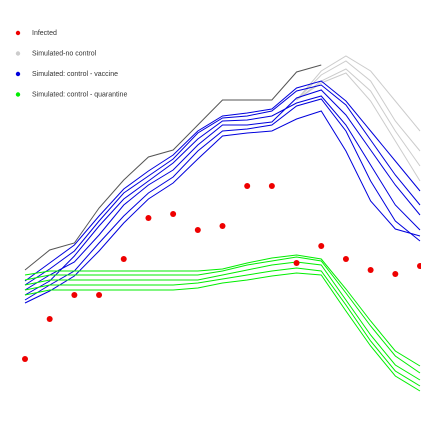 Image resolution: width=421 pixels, height=421 pixels. I want to click on legend-label: Simulated: control - vaccine, so click(75, 74).